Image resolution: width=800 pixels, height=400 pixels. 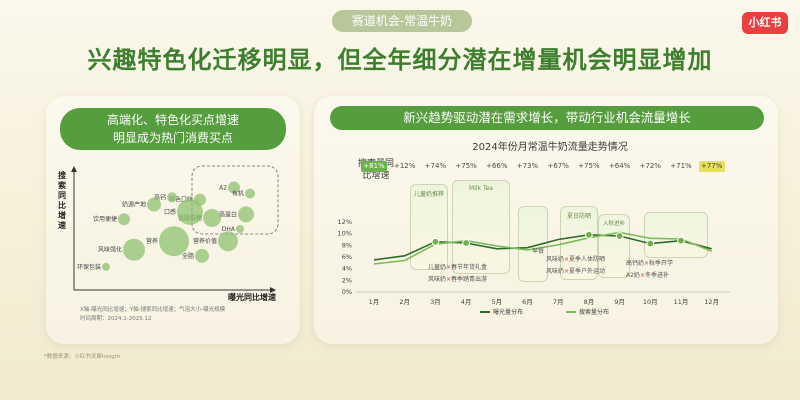 What do you see at coordinates (181, 200) in the screenshot?
I see `bubble-label: 特色口味` at bounding box center [181, 200].